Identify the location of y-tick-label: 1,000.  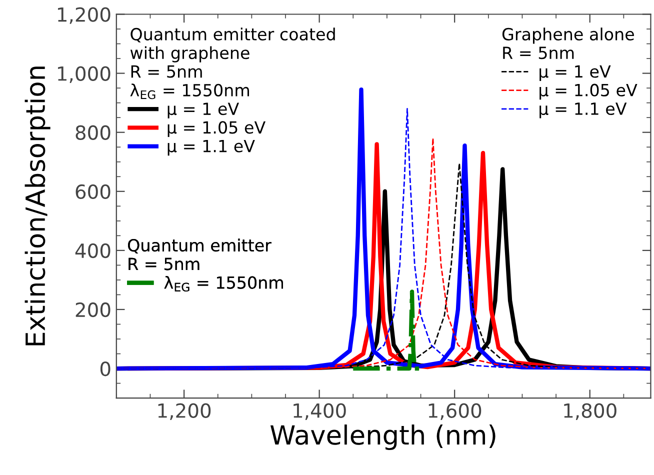
(84, 74).